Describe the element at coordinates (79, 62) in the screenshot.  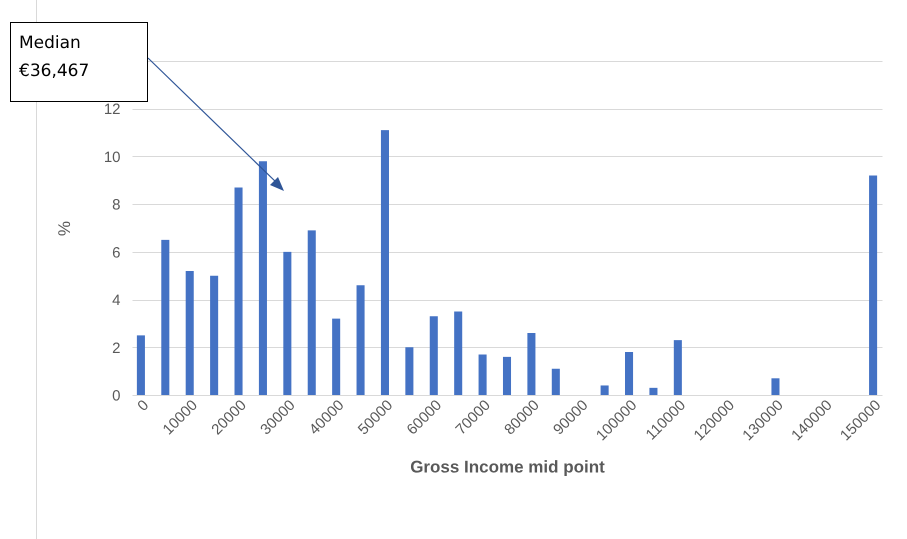
I see `callout-box: Median €36,467` at that location.